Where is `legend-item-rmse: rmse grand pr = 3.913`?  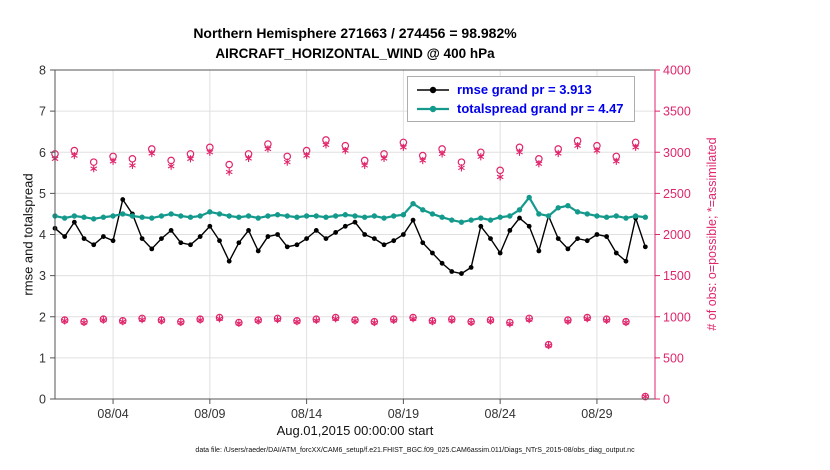 legend-item-rmse: rmse grand pr = 3.913 is located at coordinates (520, 89).